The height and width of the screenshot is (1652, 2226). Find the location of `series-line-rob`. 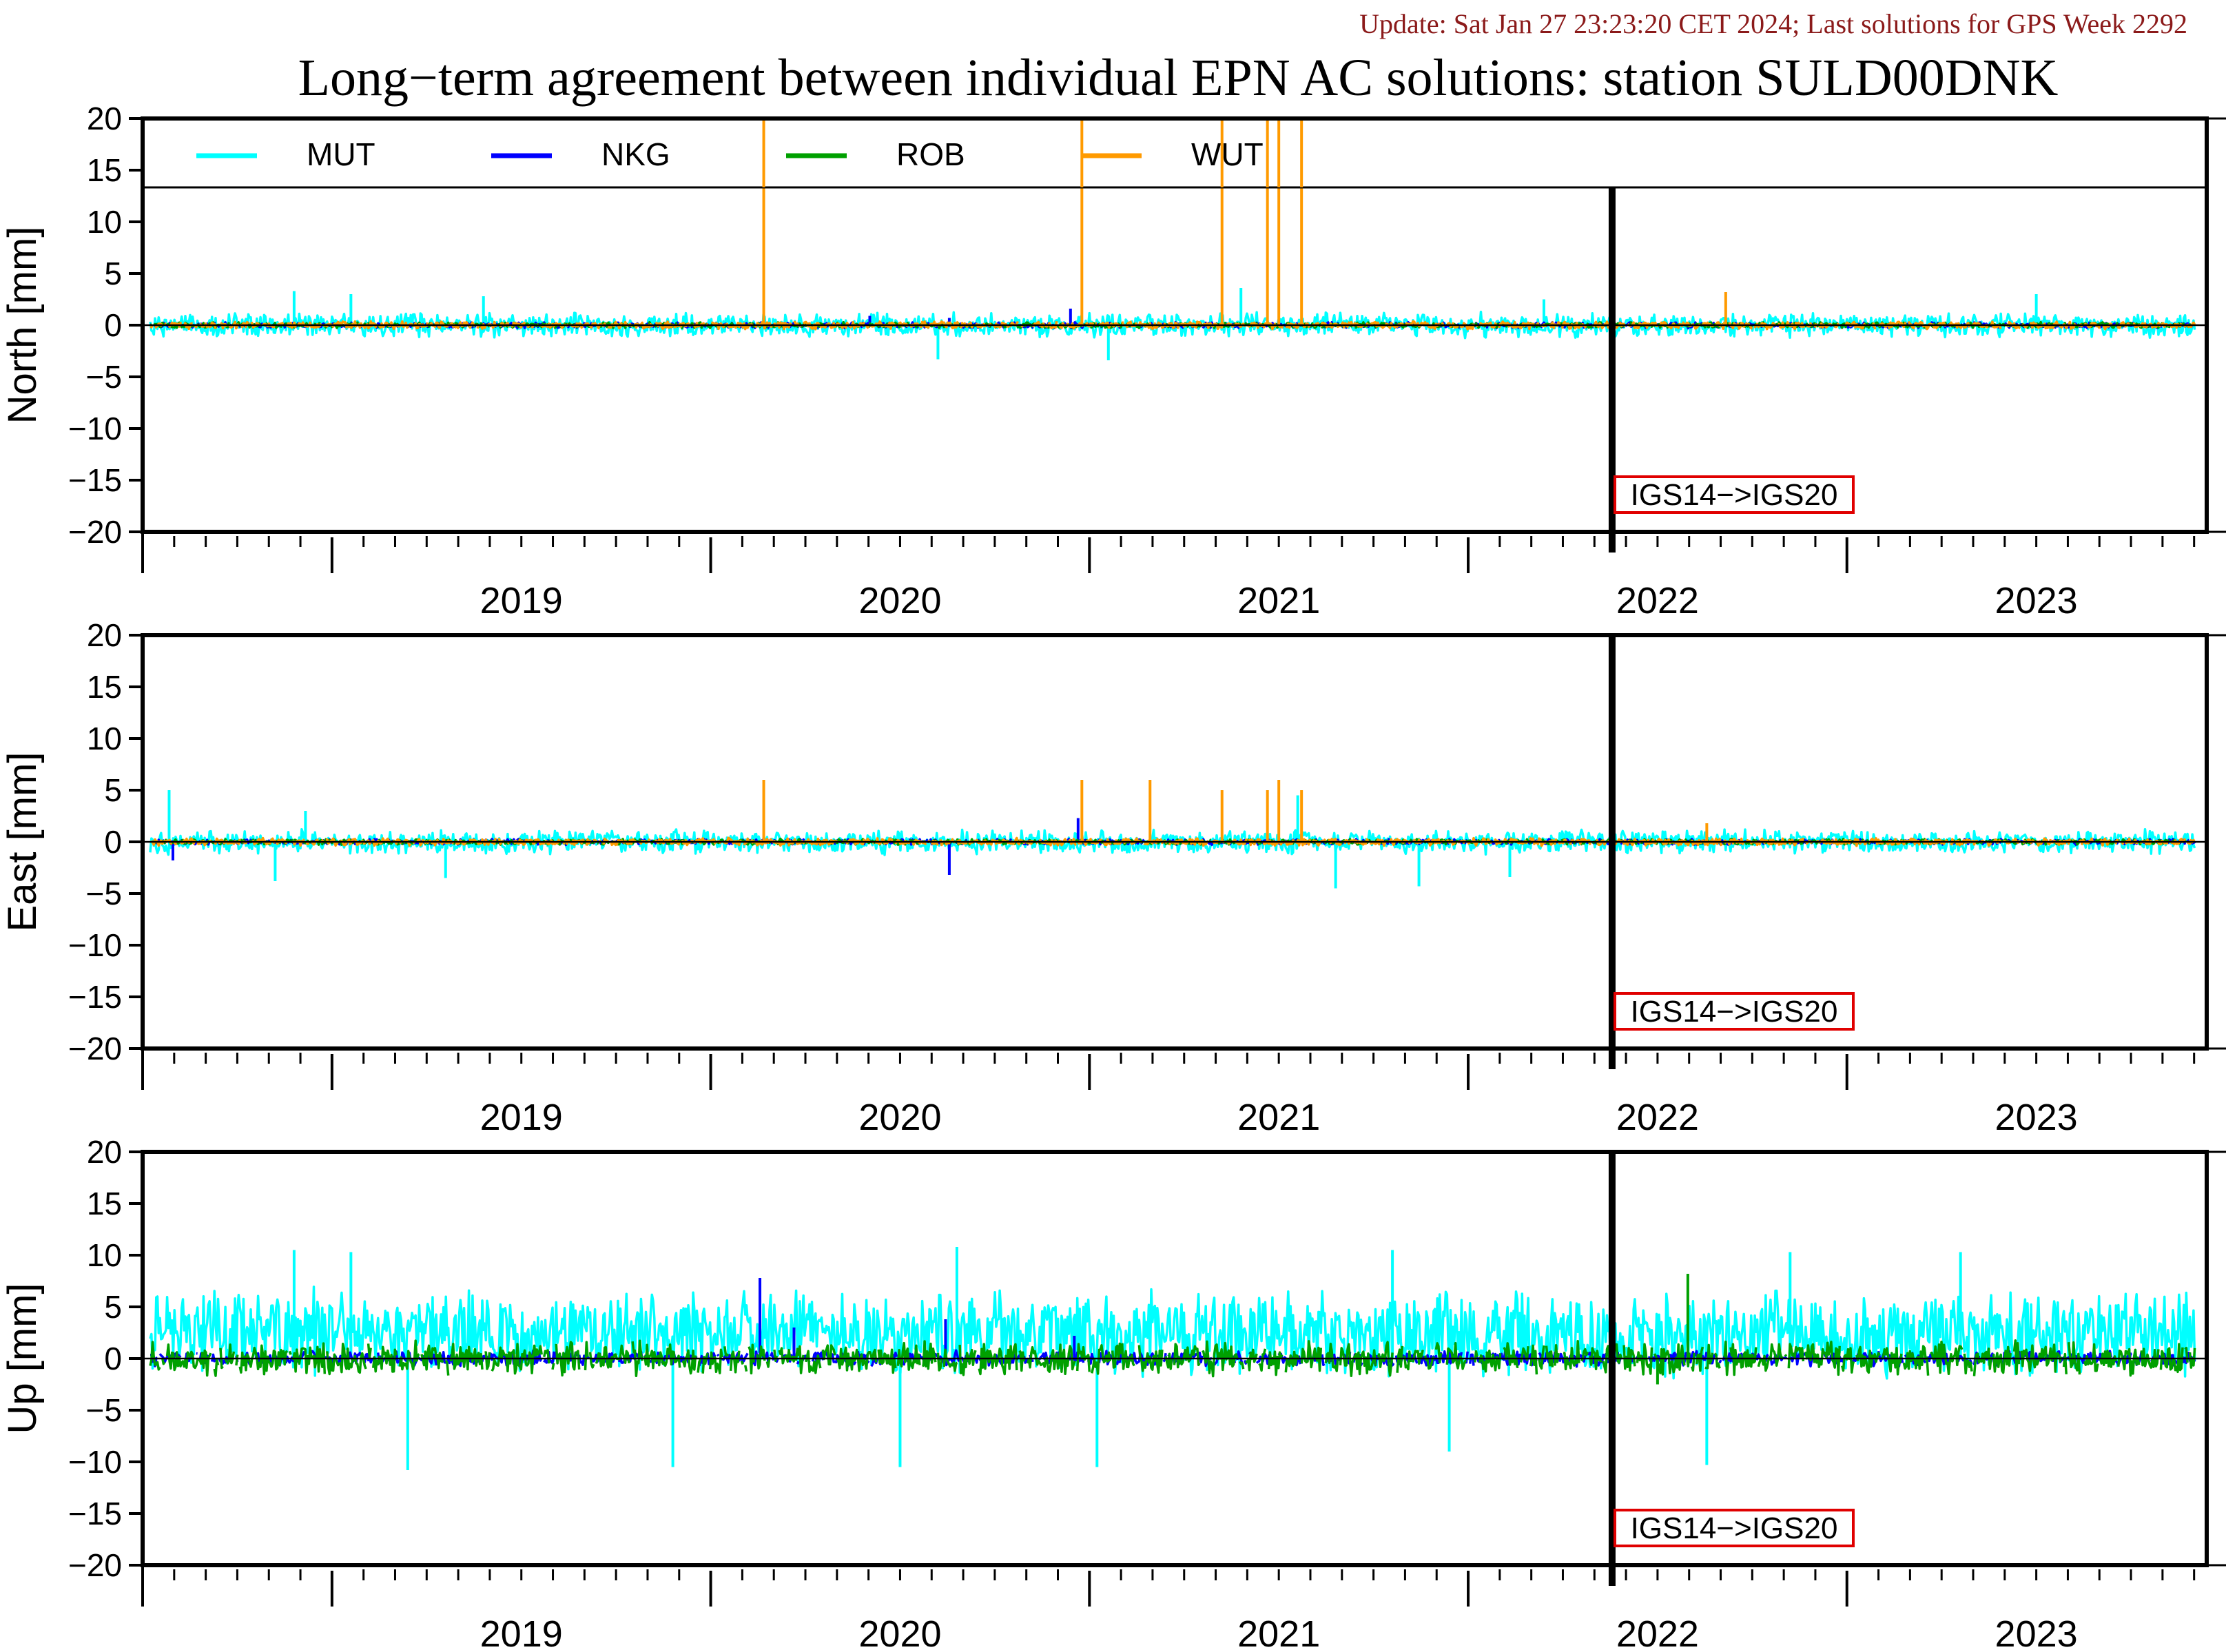

series-line-rob is located at coordinates (1172, 1358).